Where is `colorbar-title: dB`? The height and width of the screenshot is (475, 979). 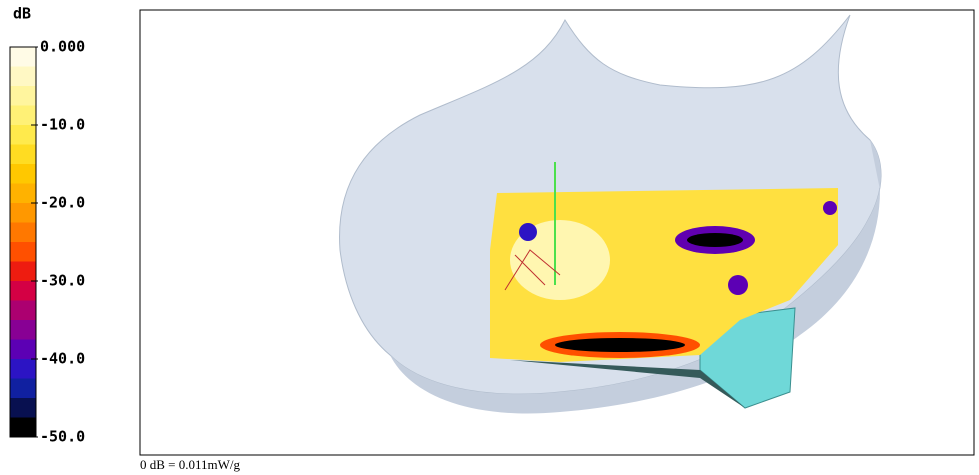 colorbar-title: dB is located at coordinates (22, 14).